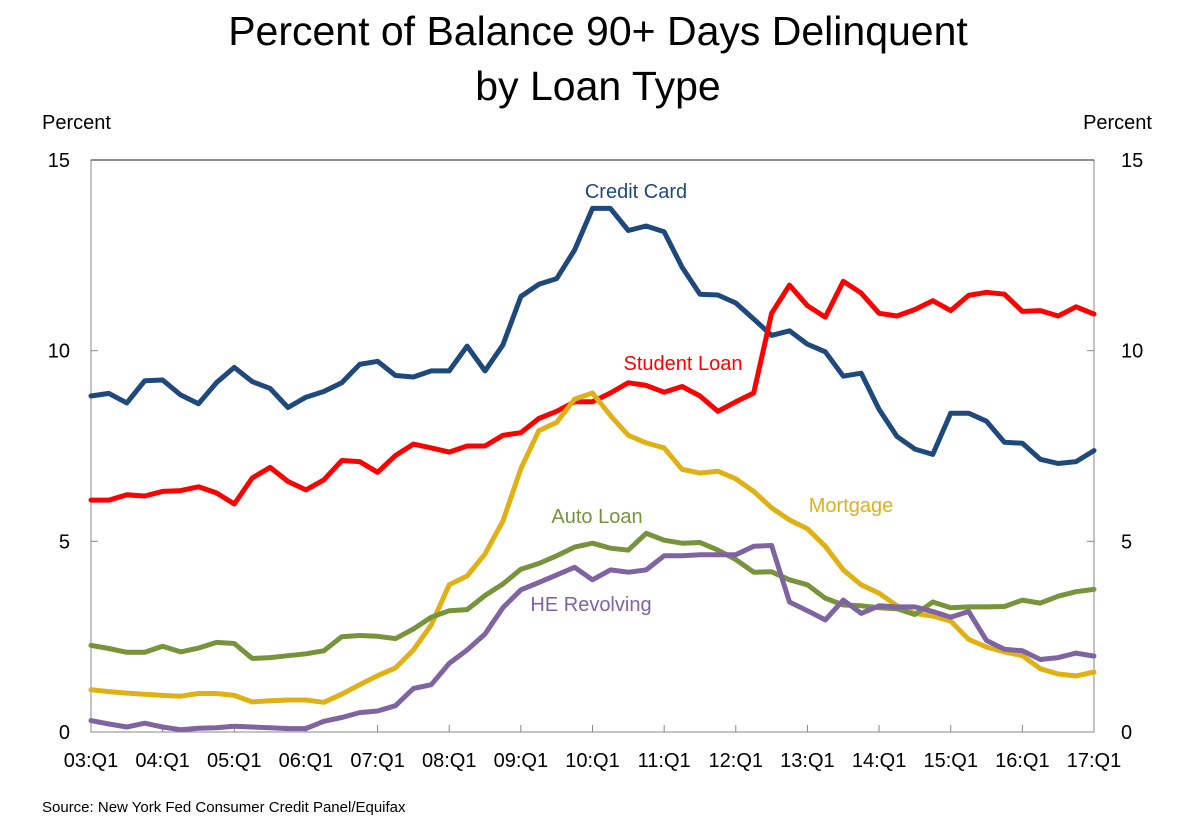 This screenshot has height=838, width=1200. What do you see at coordinates (636, 192) in the screenshot?
I see `series-label-credit-card: Credit Card` at bounding box center [636, 192].